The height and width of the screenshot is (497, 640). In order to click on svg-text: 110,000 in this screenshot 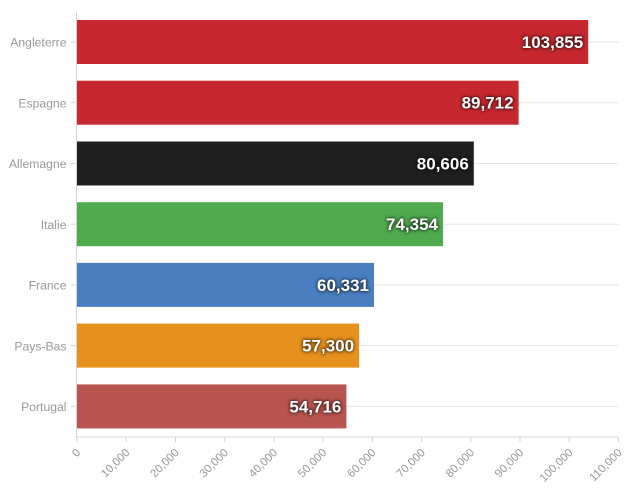, I will do `click(606, 465)`.